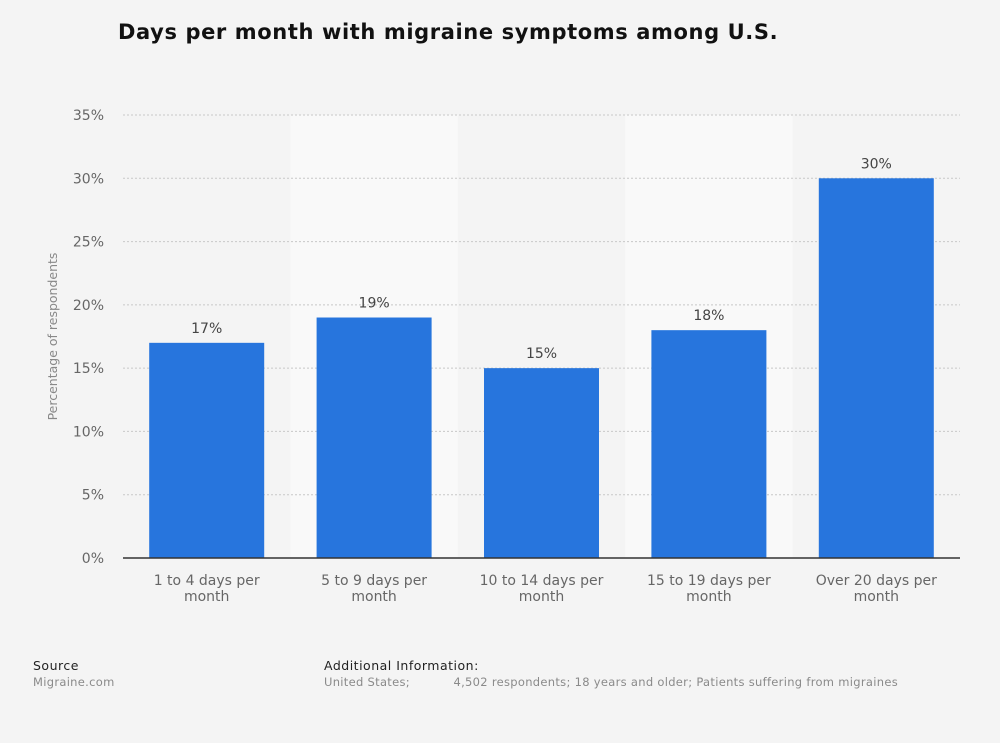  Describe the element at coordinates (88, 179) in the screenshot. I see `y-tick-label: 30%` at that location.